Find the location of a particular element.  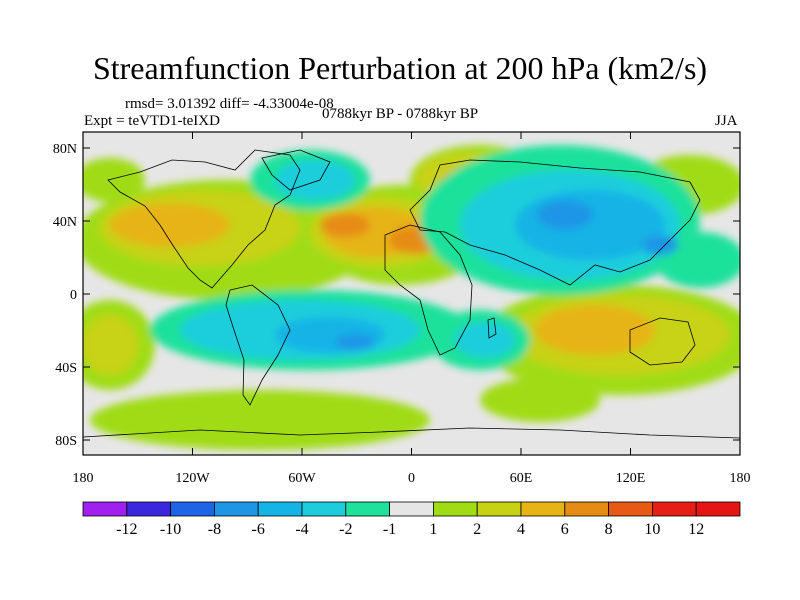

lon-label: 120E is located at coordinates (631, 478).